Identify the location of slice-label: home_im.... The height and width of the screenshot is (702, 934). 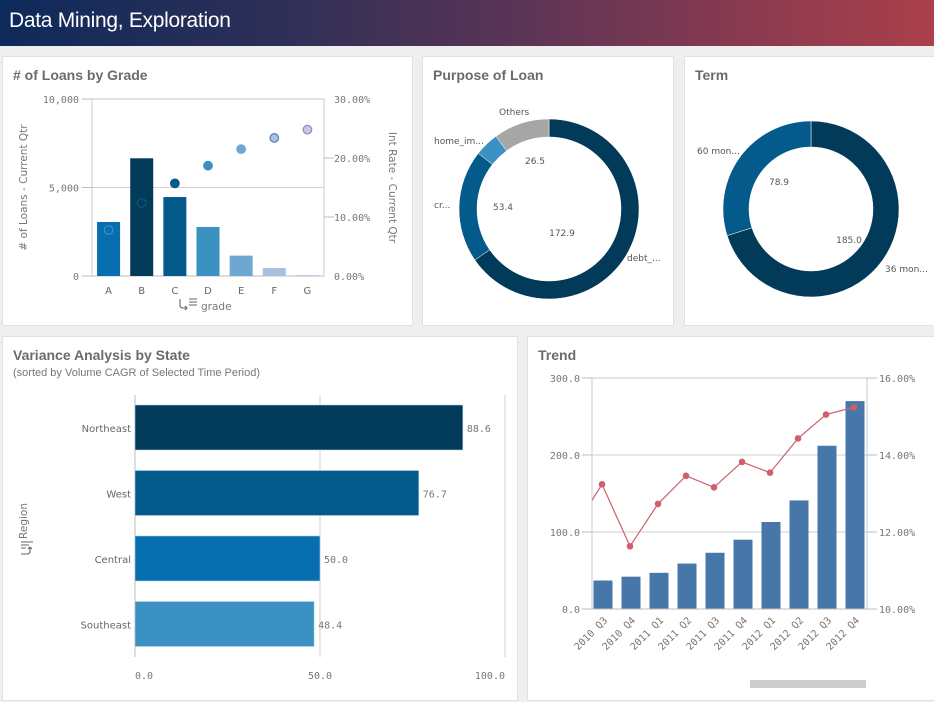
(459, 142).